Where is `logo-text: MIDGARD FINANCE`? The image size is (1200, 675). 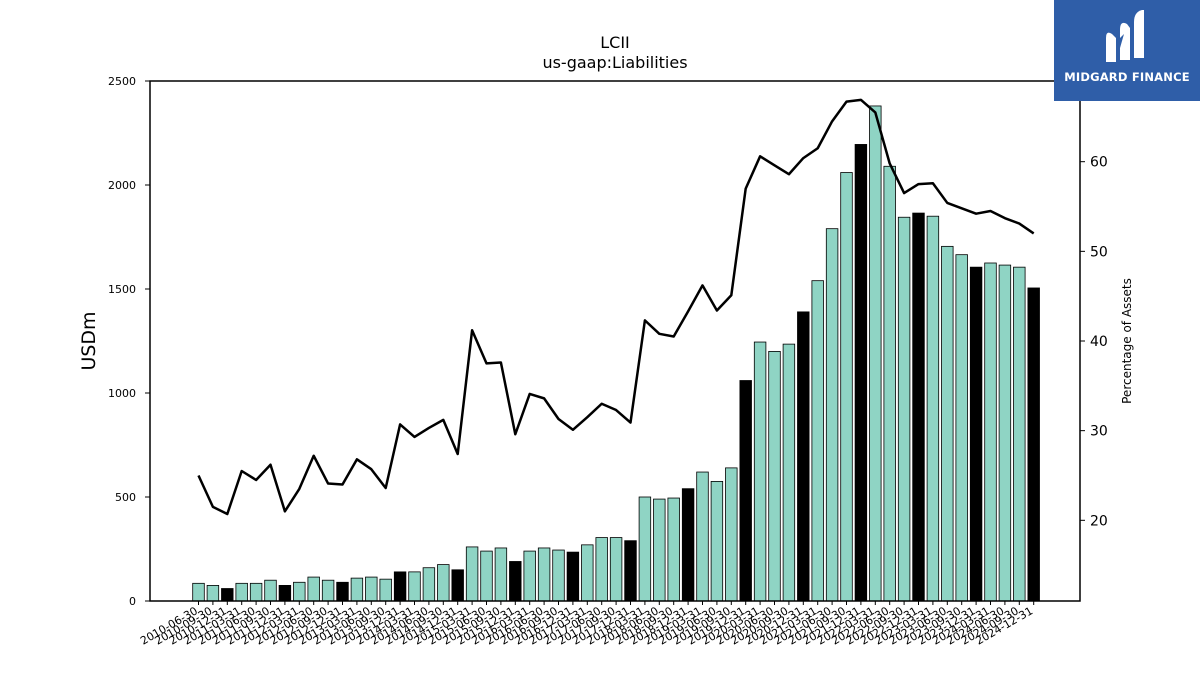 logo-text: MIDGARD FINANCE is located at coordinates (1127, 77).